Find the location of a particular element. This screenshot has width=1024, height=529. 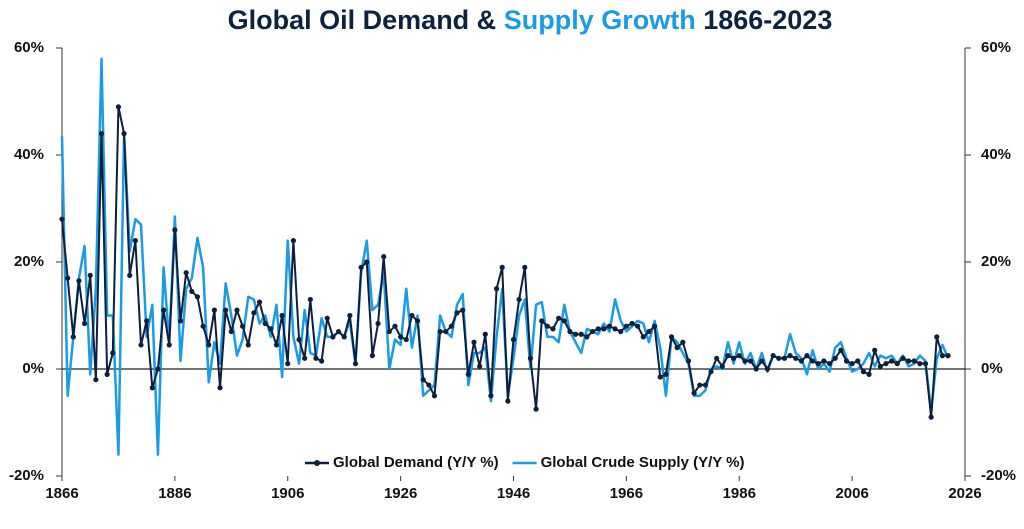

y-tick-label: 20% is located at coordinates (29, 261).